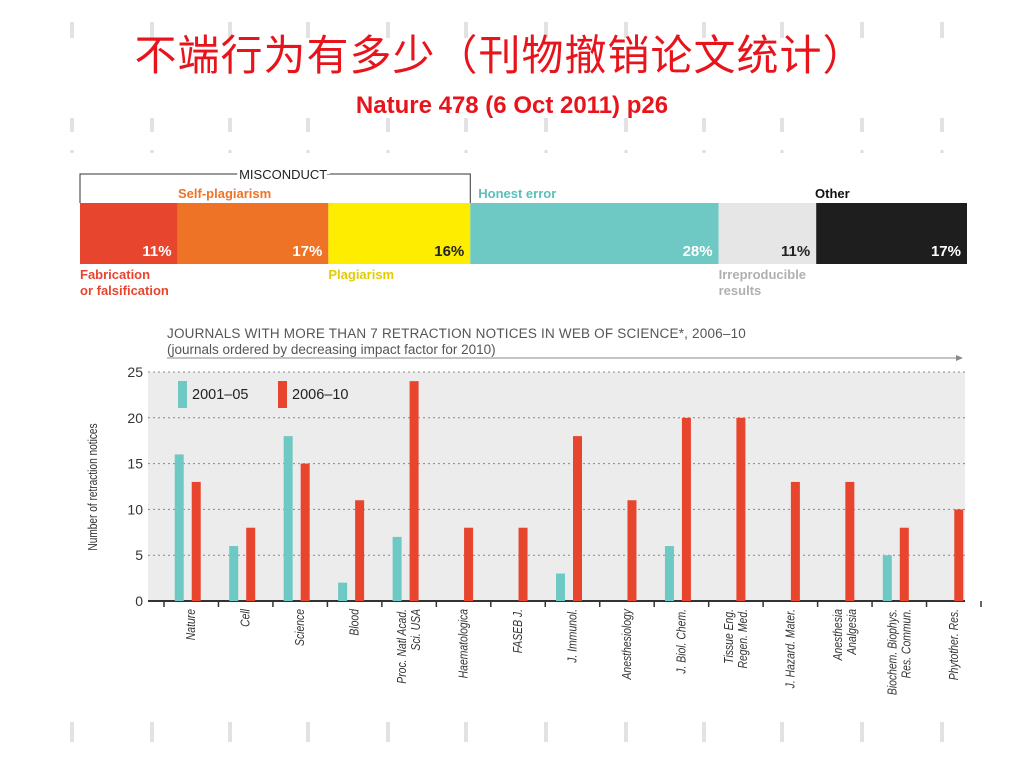  I want to click on x-tick-label: Res. Commun., so click(906, 643).